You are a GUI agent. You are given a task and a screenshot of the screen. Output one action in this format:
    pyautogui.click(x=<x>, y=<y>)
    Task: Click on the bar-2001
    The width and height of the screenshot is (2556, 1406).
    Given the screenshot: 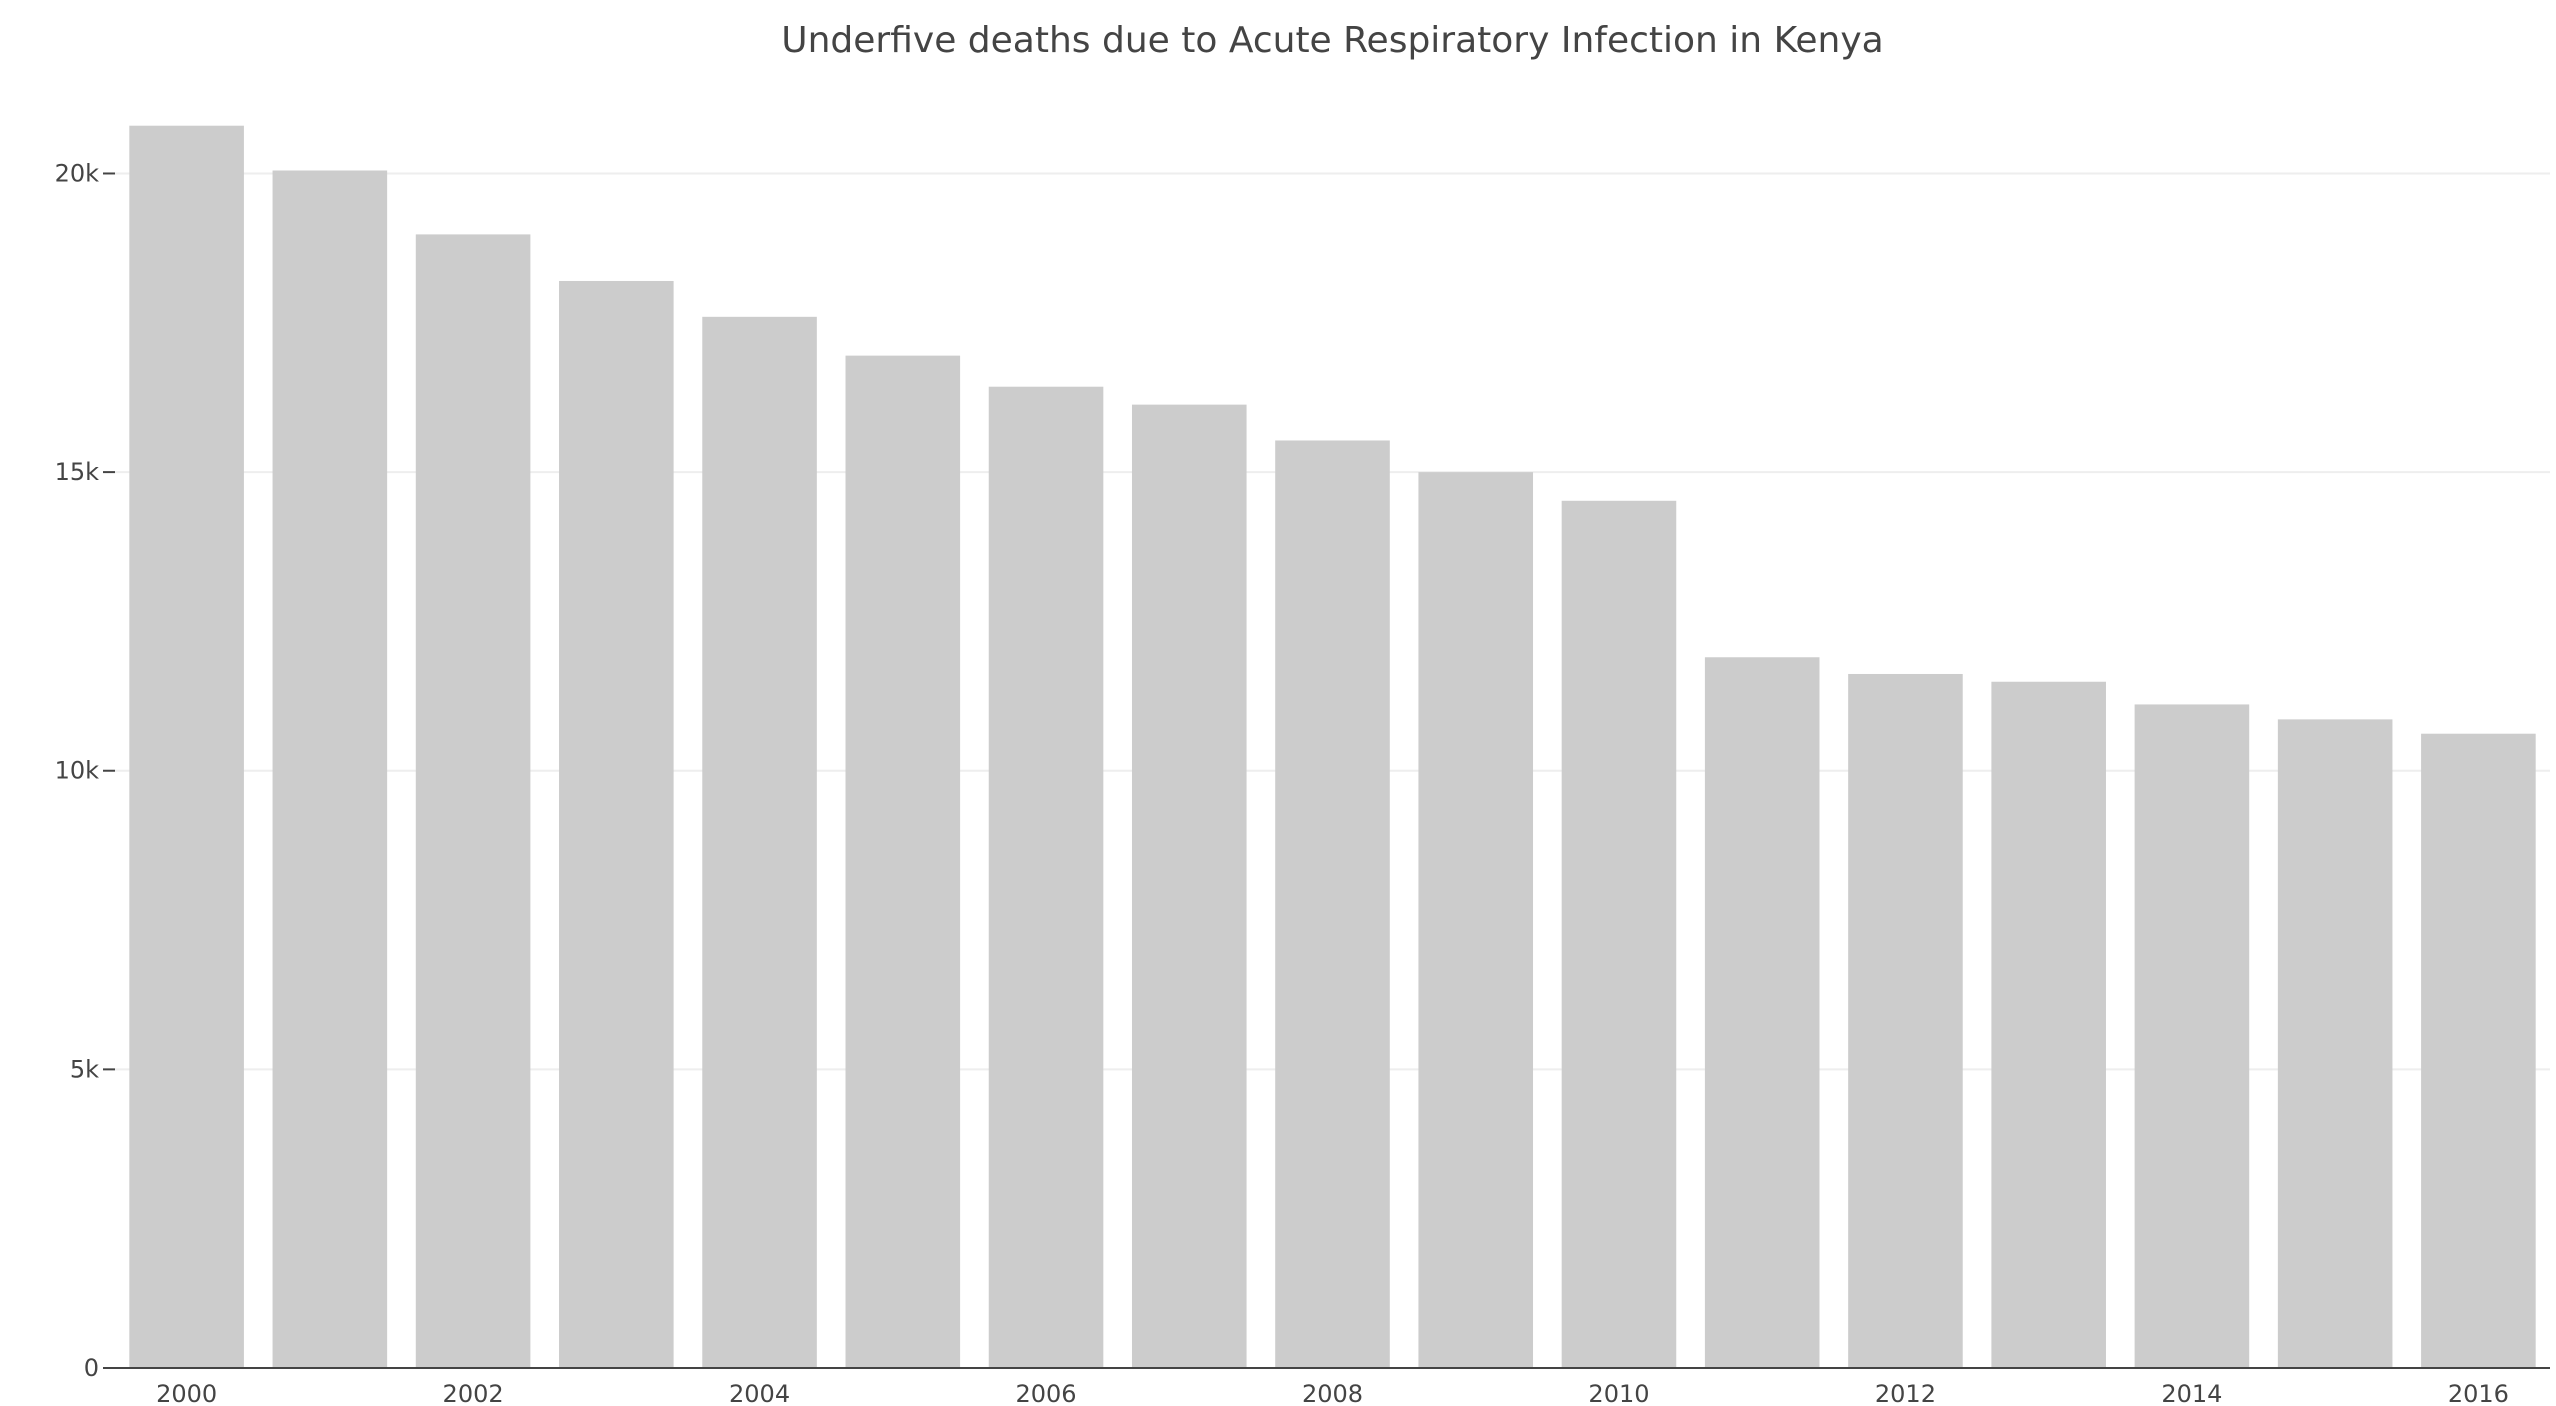 What is the action you would take?
    pyautogui.click(x=330, y=769)
    